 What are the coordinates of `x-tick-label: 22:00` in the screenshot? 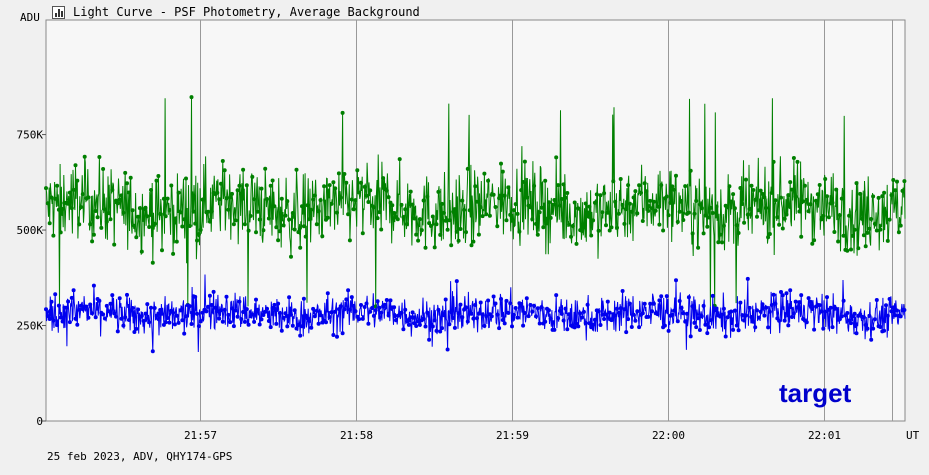 It's located at (668, 435).